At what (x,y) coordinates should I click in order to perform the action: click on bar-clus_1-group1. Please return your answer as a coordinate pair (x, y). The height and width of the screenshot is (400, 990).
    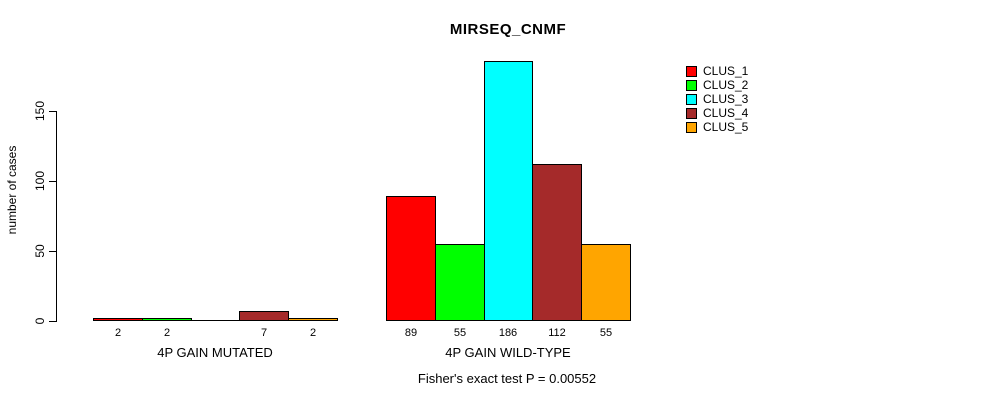
    Looking at the image, I should click on (118, 319).